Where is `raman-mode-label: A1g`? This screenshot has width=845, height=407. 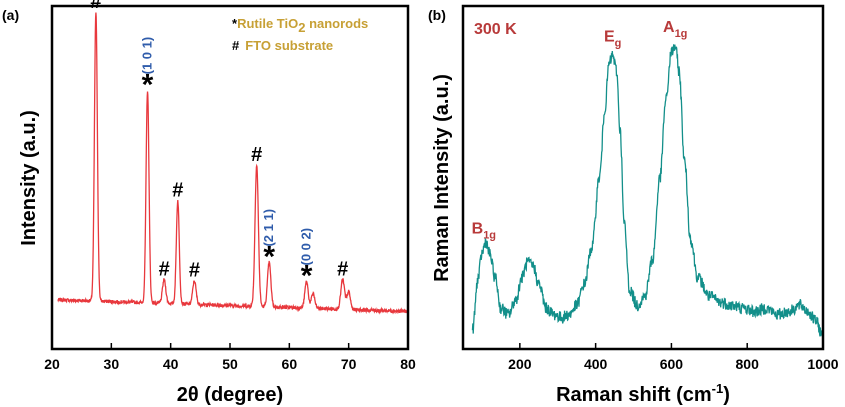 raman-mode-label: A1g is located at coordinates (675, 29).